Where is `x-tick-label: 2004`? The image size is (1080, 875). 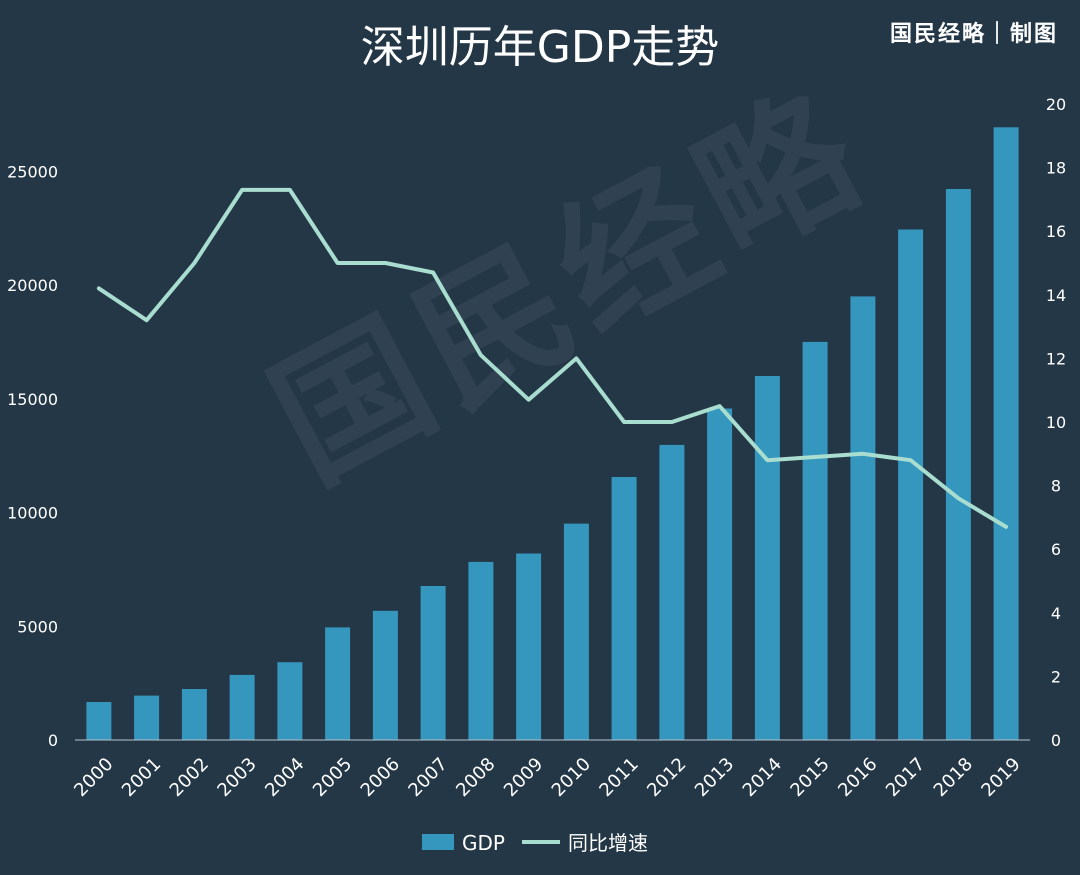
x-tick-label: 2004 is located at coordinates (284, 777).